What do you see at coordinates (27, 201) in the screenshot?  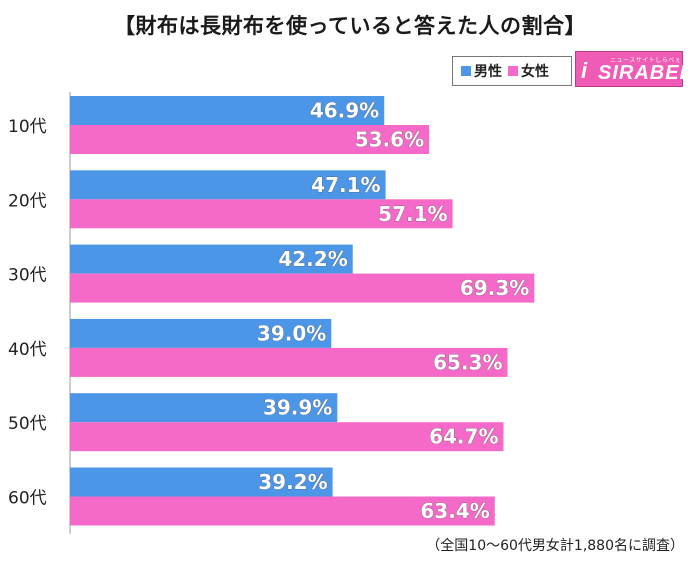 I see `category-label: 20代` at bounding box center [27, 201].